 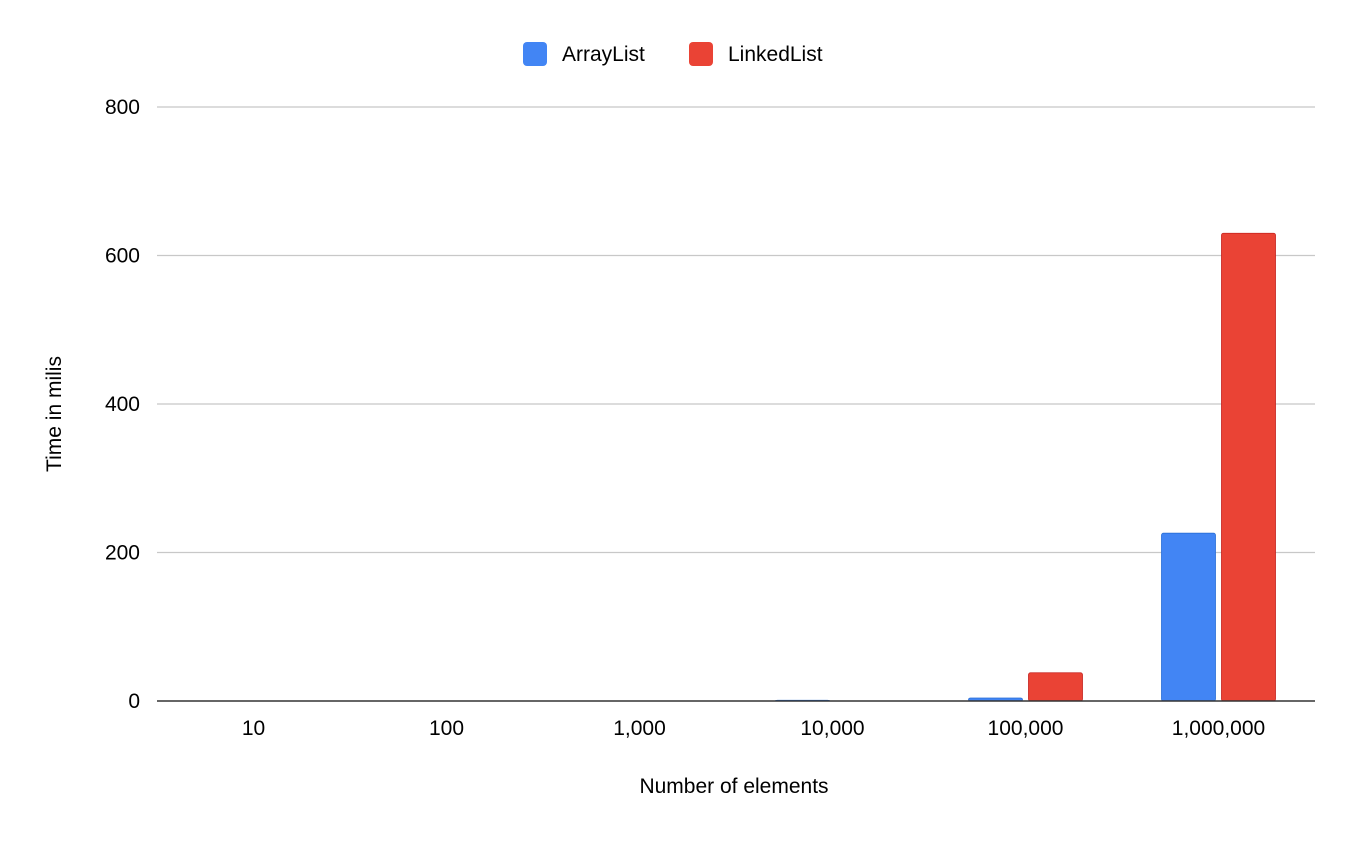 What do you see at coordinates (603, 54) in the screenshot?
I see `legend-label-arraylist: ArrayList` at bounding box center [603, 54].